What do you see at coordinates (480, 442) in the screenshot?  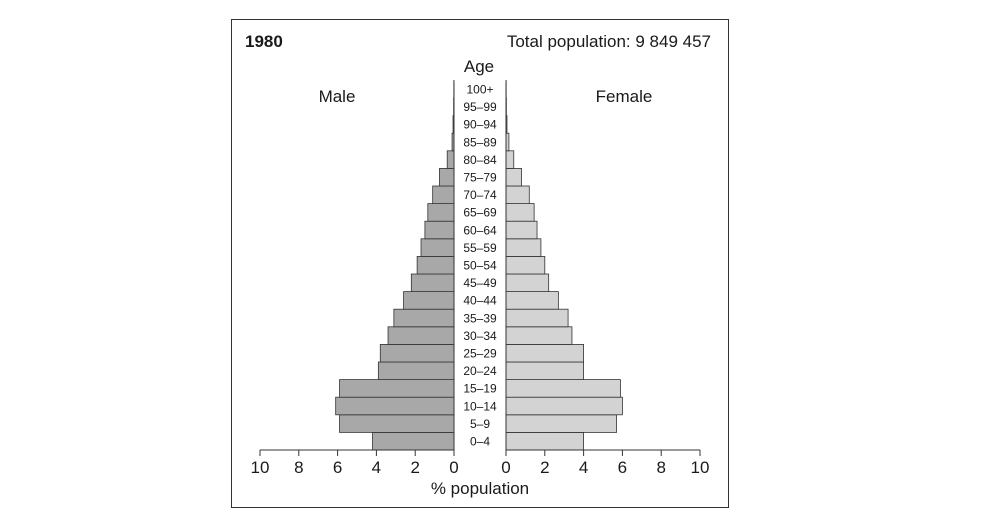 I see `age-group-label-0: 0–4` at bounding box center [480, 442].